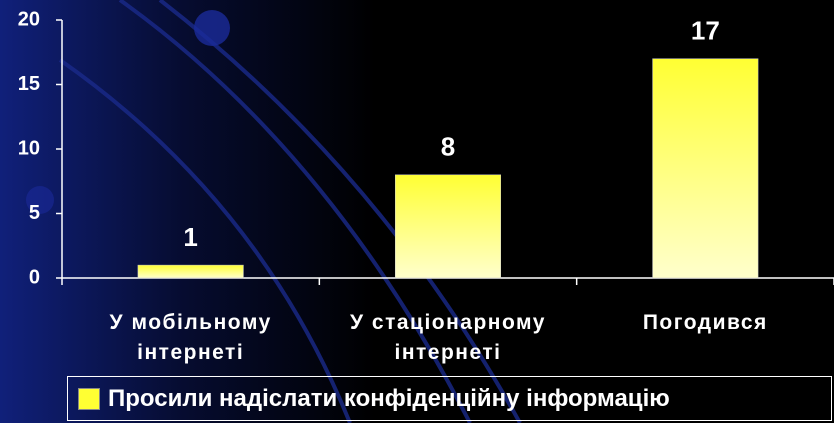 This screenshot has height=423, width=834. I want to click on y-tick-label: 10, so click(29, 148).